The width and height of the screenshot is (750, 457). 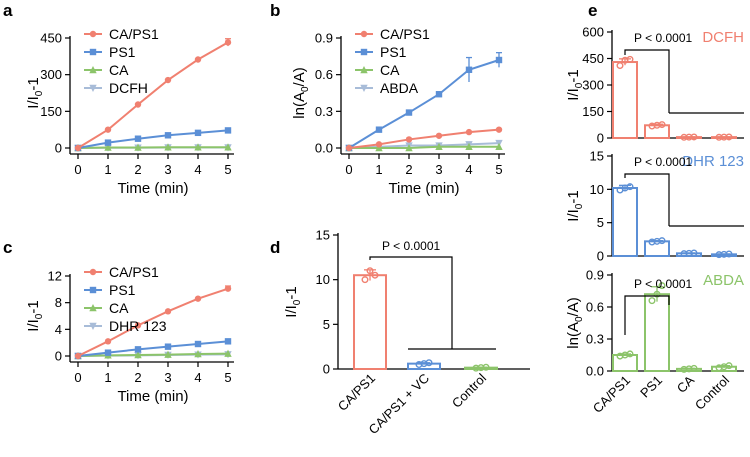 I want to click on panel-letter: d, so click(x=275, y=247).